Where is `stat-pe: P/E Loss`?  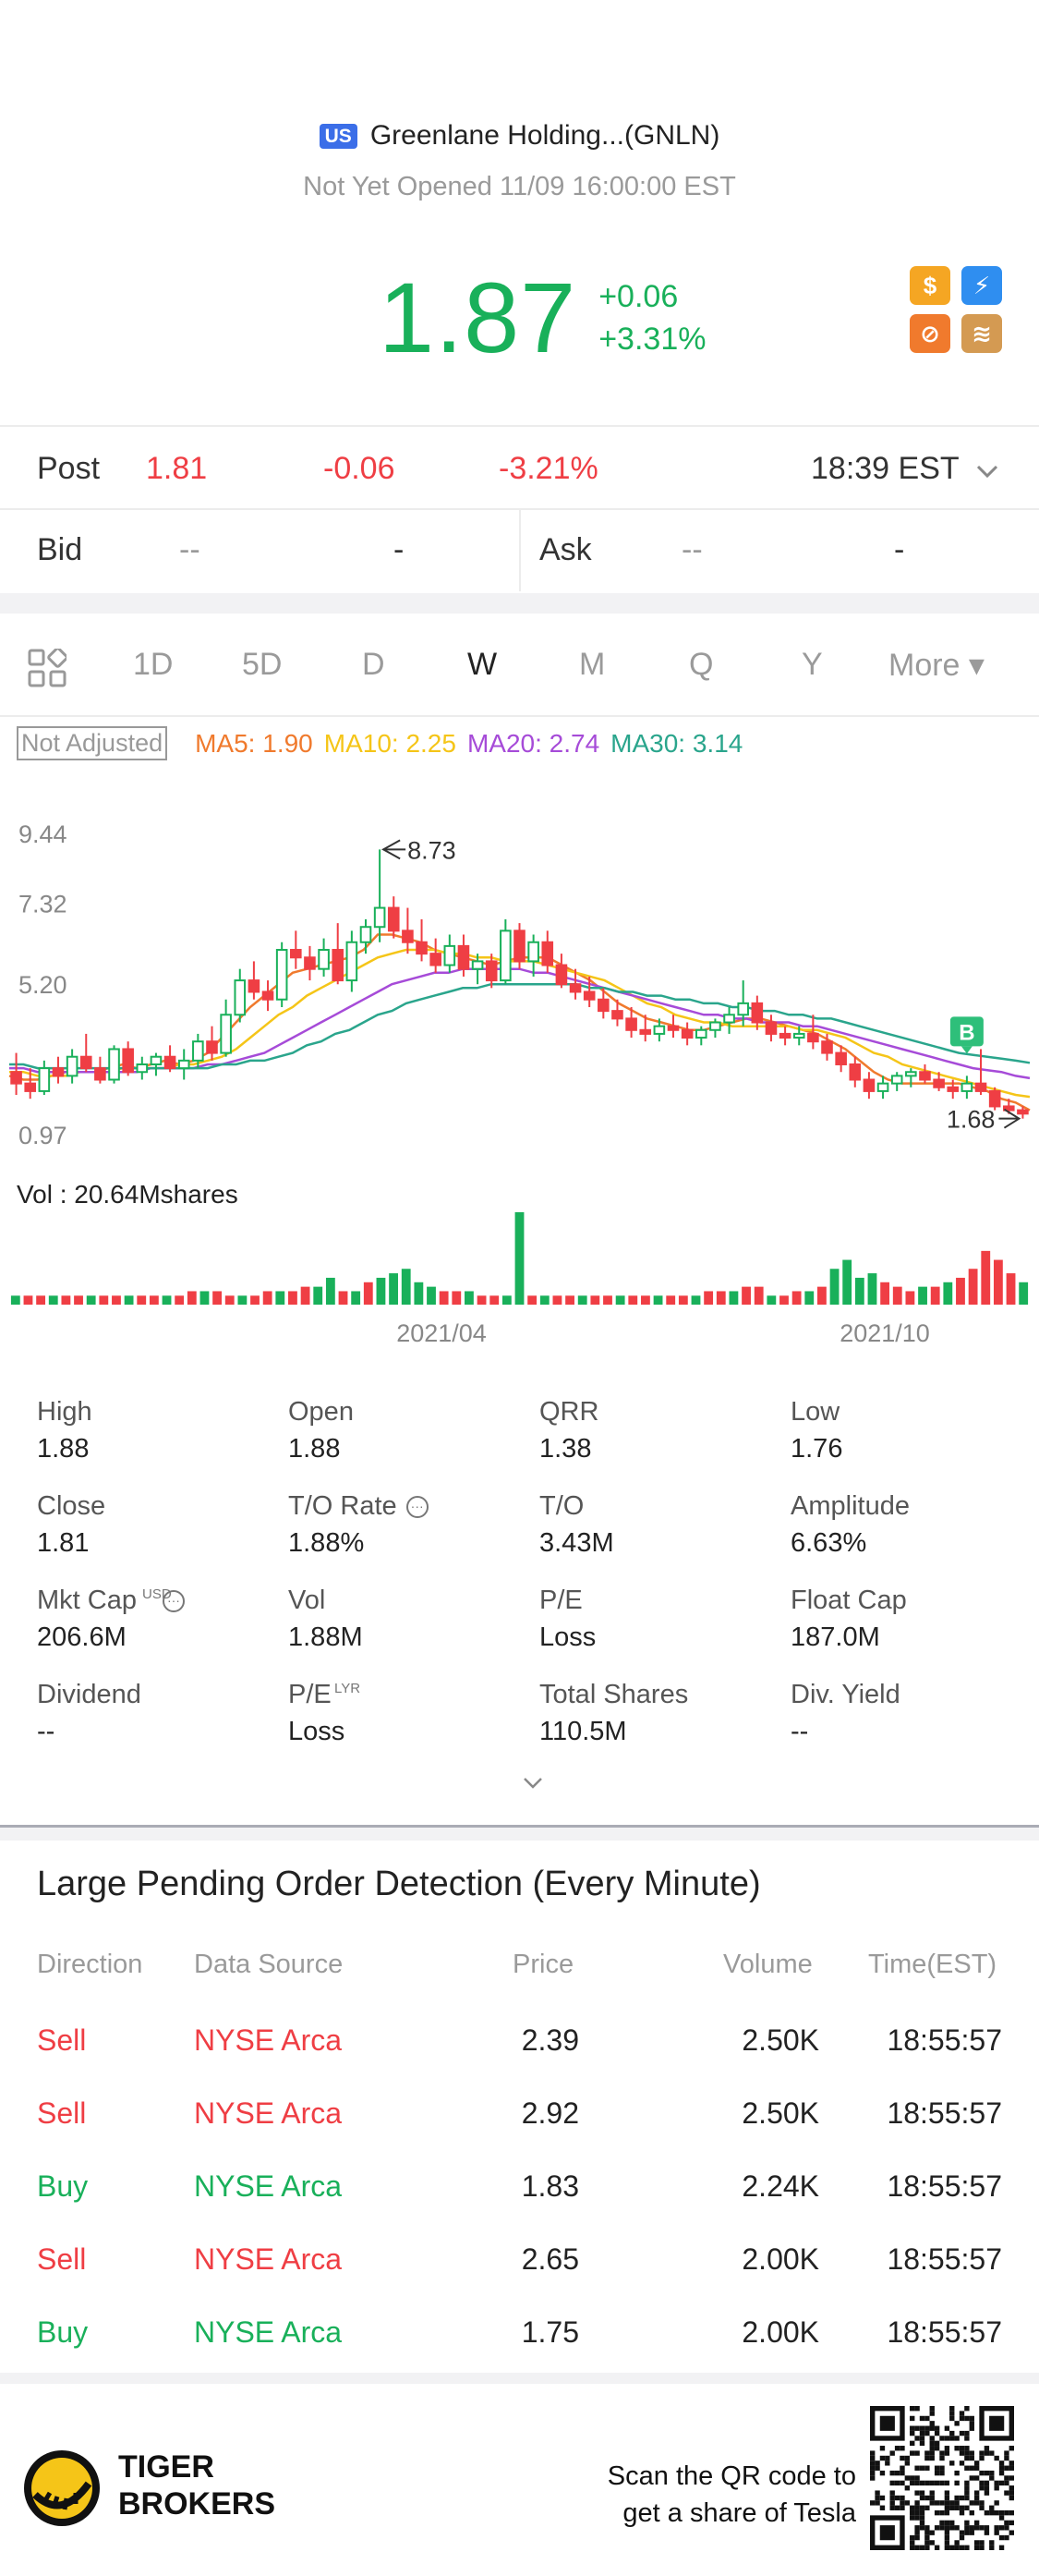
stat-pe: P/E Loss is located at coordinates (665, 1619).